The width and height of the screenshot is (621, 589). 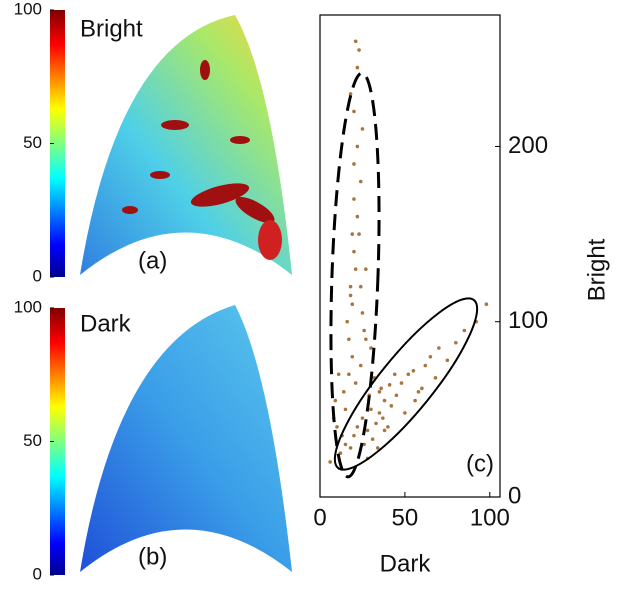 I want to click on map-label: Dark, so click(x=106, y=323).